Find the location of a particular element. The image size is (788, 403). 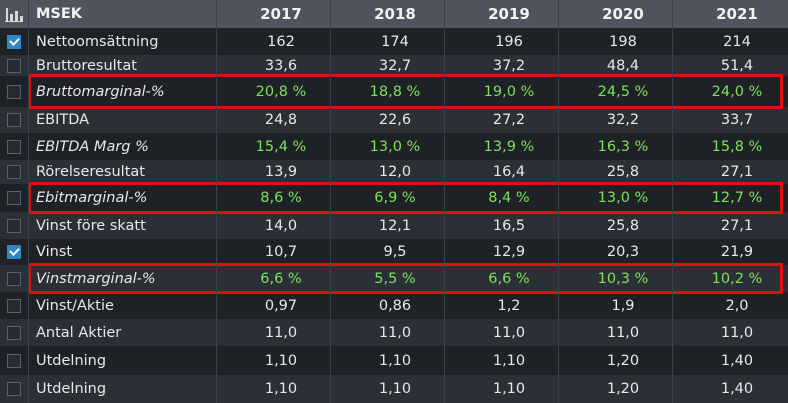

row-label: Nettoomsättning is located at coordinates (97, 41).